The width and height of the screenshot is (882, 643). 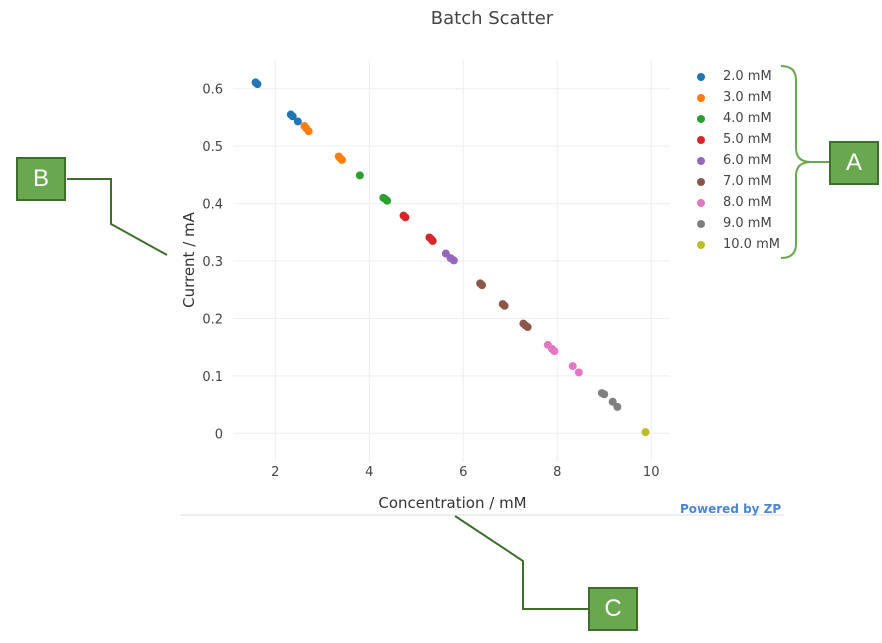 What do you see at coordinates (463, 472) in the screenshot?
I see `x-tick-label: 6` at bounding box center [463, 472].